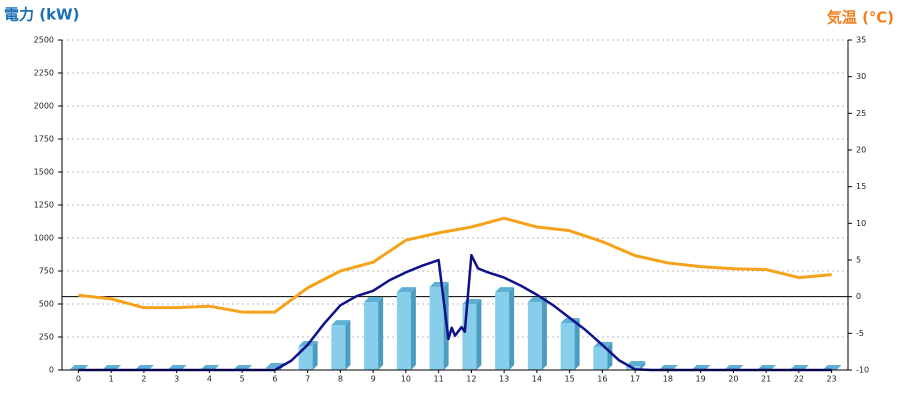 This screenshot has width=900, height=400. I want to click on y-tick-label: 1750, so click(44, 139).